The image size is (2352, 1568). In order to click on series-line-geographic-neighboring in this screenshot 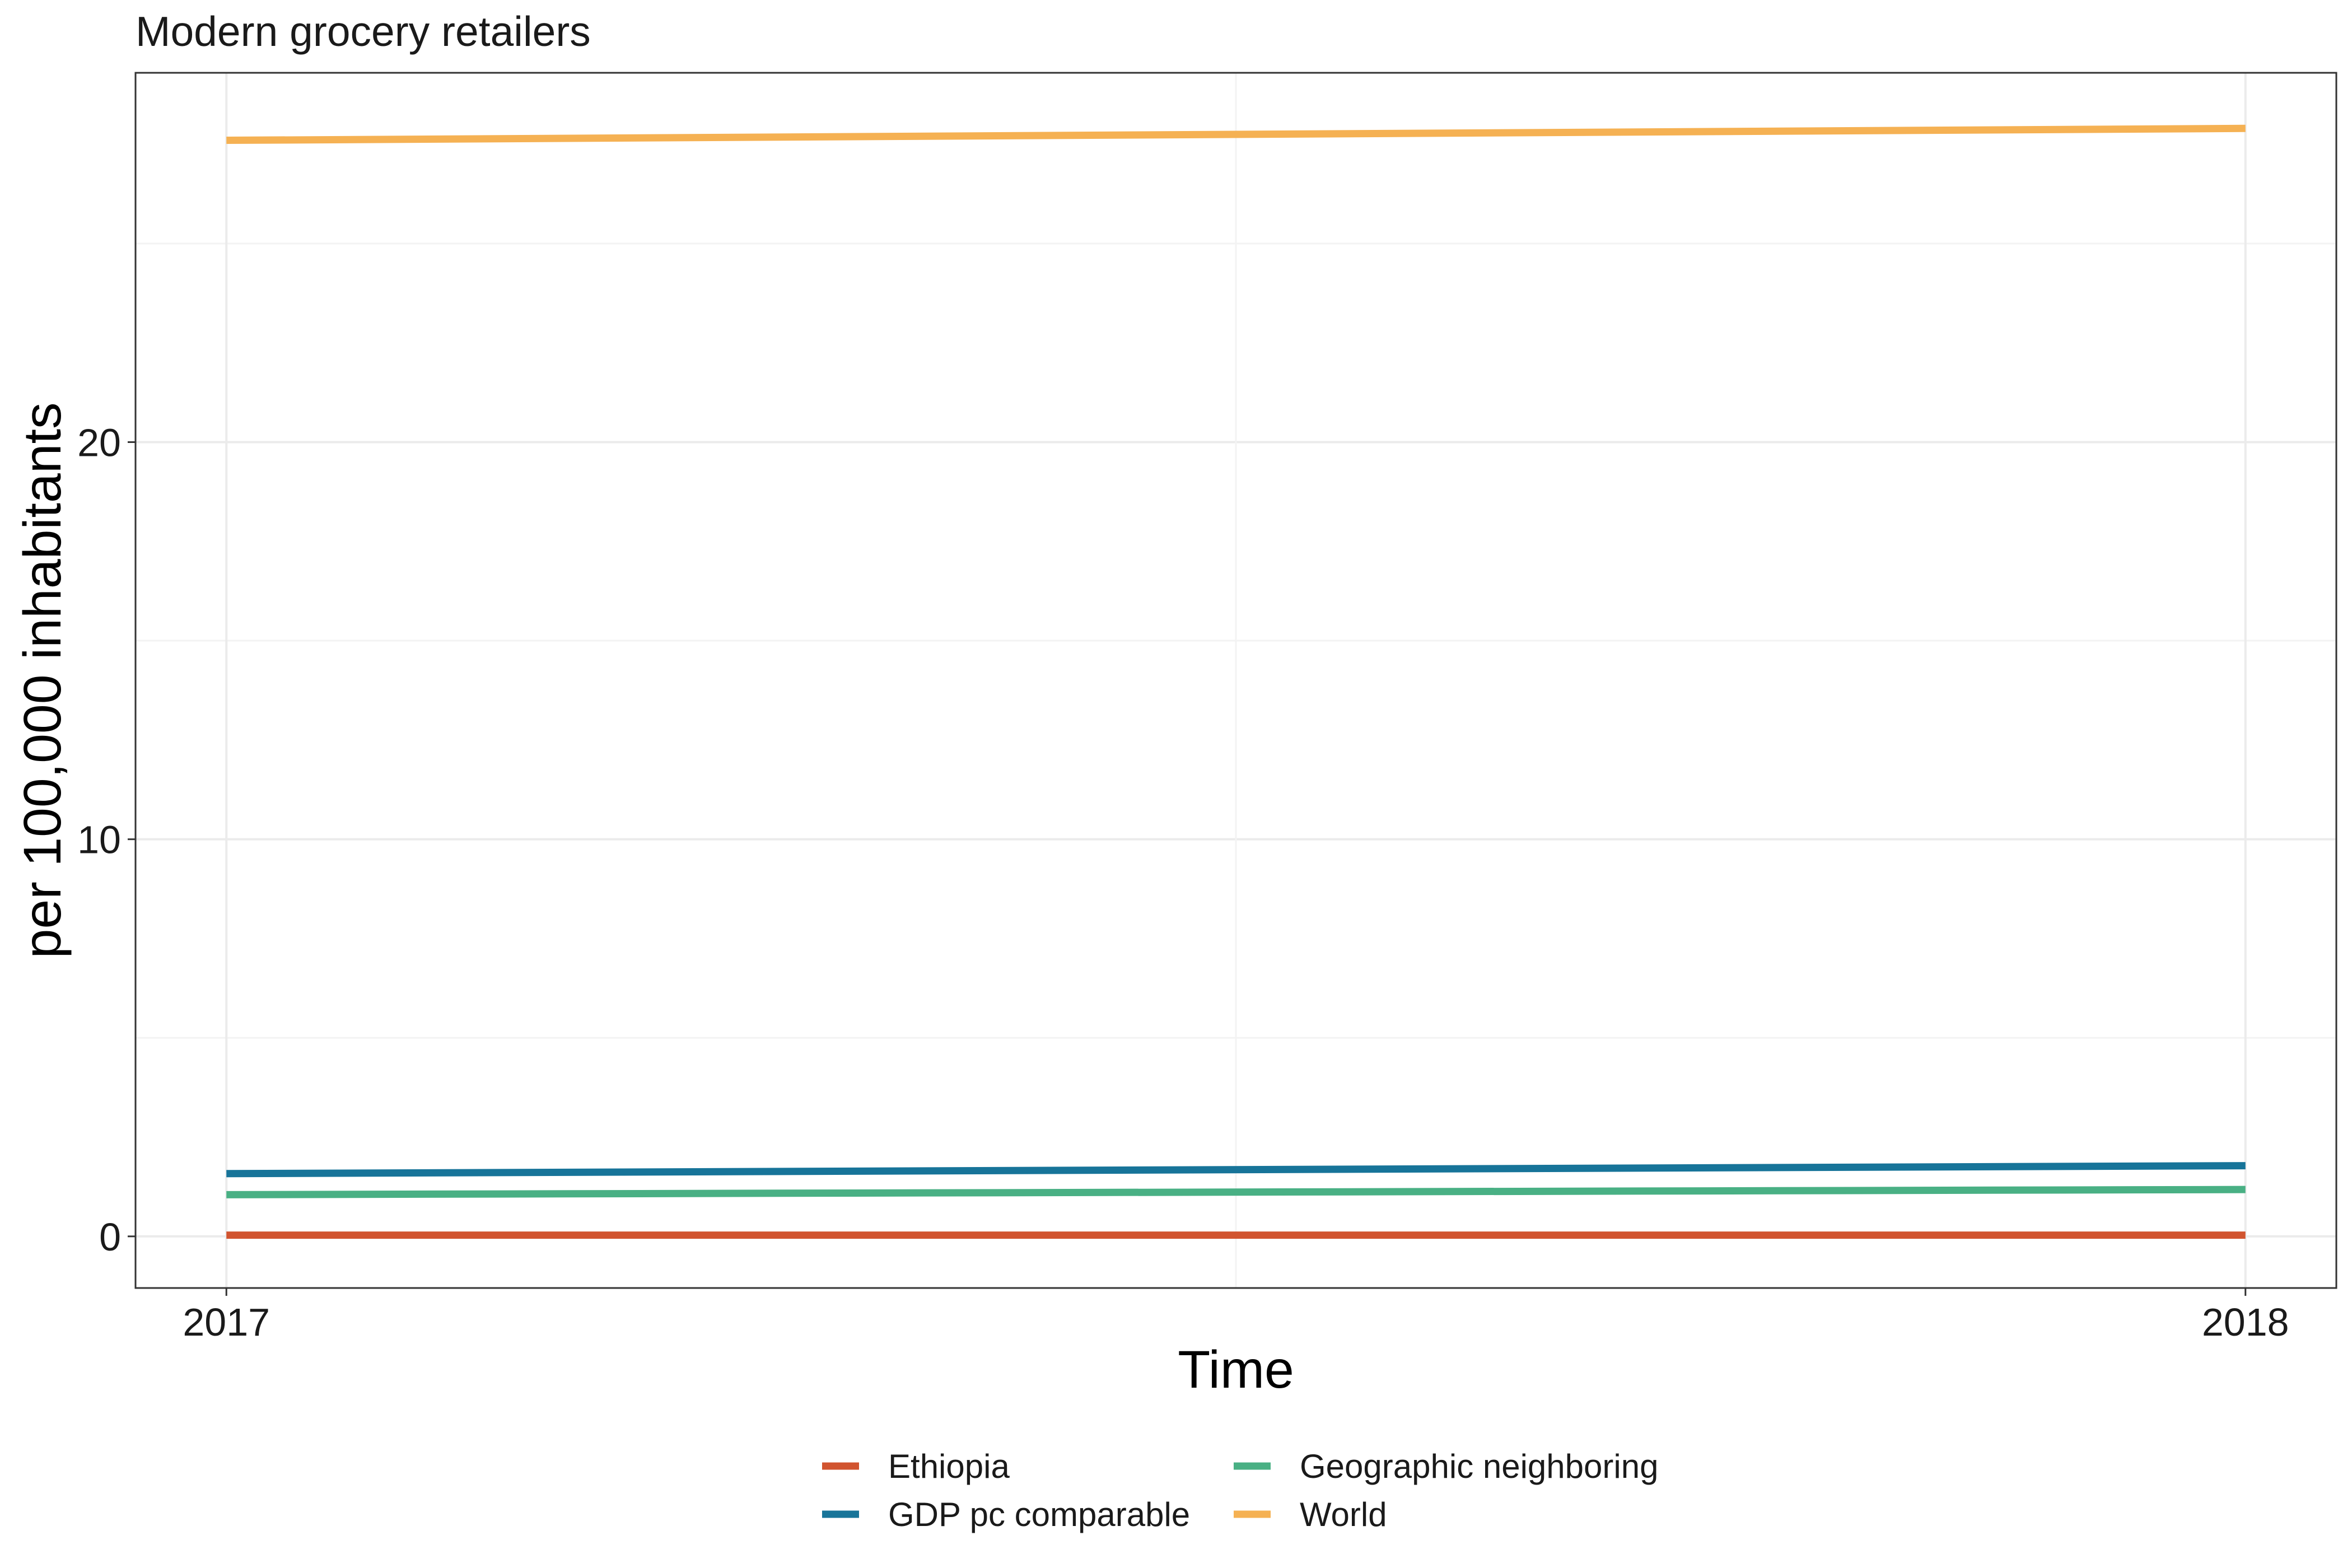, I will do `click(1236, 1192)`.